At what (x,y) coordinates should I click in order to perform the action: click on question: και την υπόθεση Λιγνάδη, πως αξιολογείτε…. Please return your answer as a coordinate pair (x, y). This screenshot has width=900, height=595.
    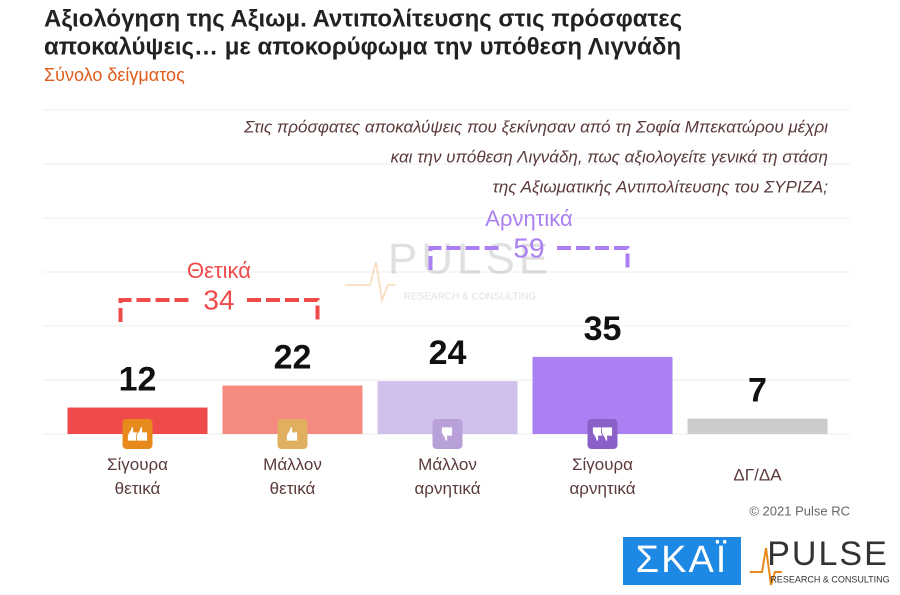
    Looking at the image, I should click on (609, 156).